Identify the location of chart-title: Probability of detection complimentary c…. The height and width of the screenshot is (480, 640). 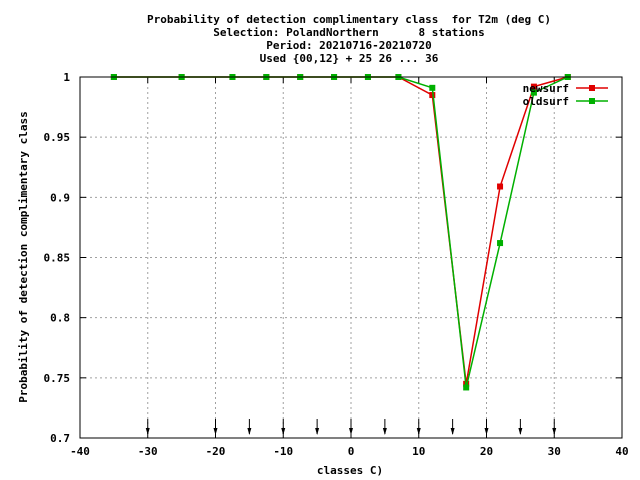
(349, 39).